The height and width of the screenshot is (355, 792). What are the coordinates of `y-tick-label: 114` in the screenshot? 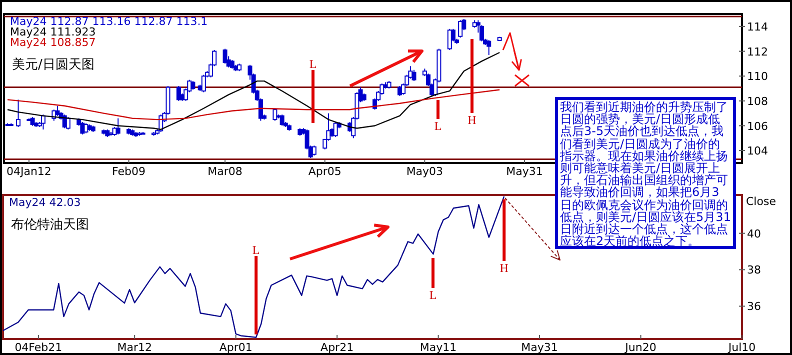 It's located at (757, 27).